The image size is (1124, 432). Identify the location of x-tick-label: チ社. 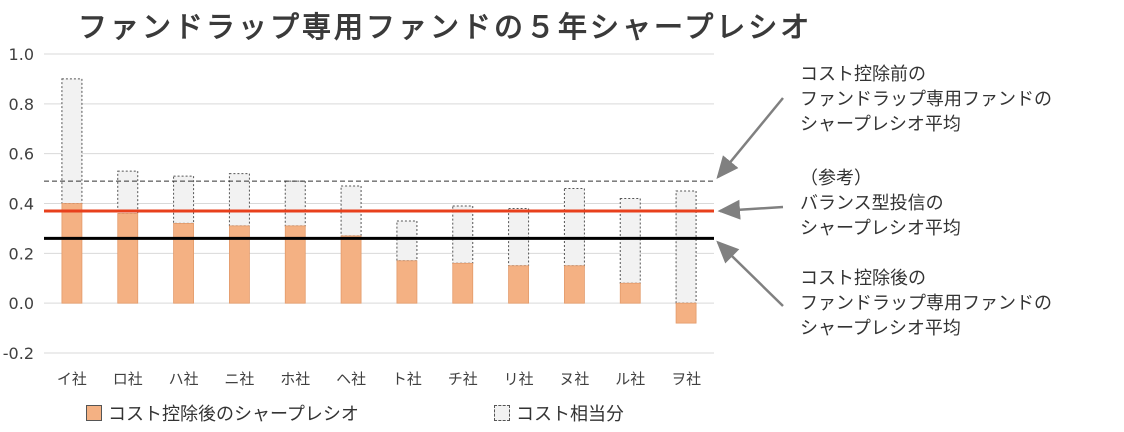
(463, 379).